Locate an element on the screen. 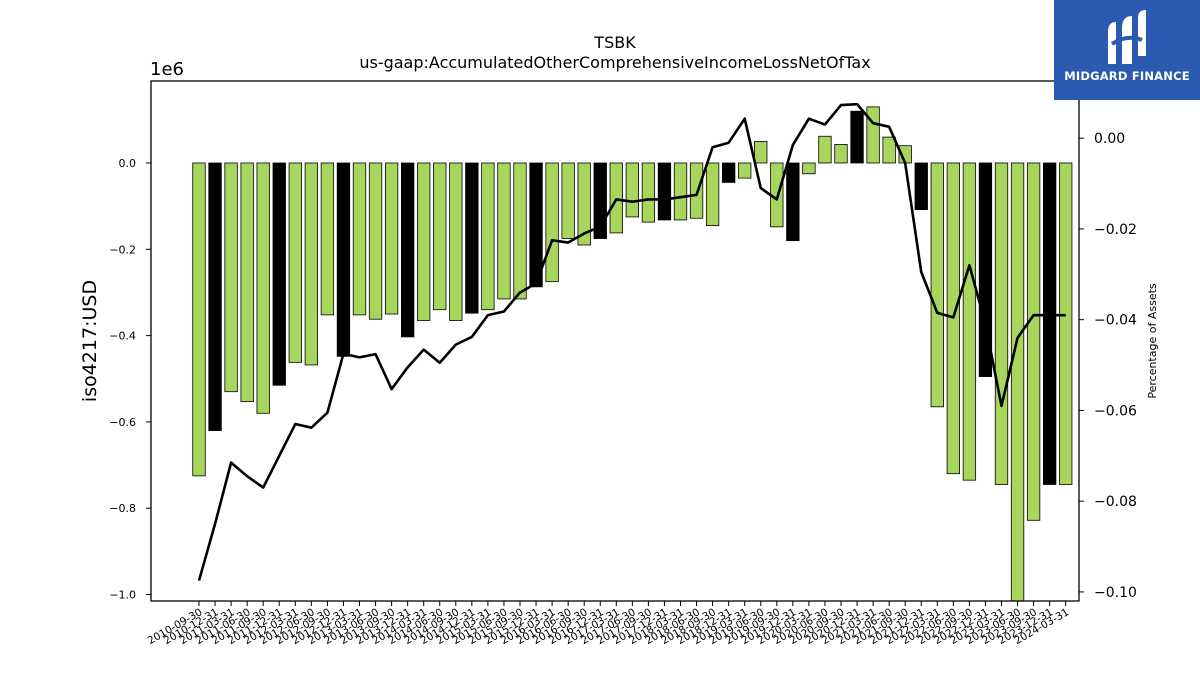 The height and width of the screenshot is (675, 1200). y2-axis-label: Percentage of Assets is located at coordinates (1152, 341).